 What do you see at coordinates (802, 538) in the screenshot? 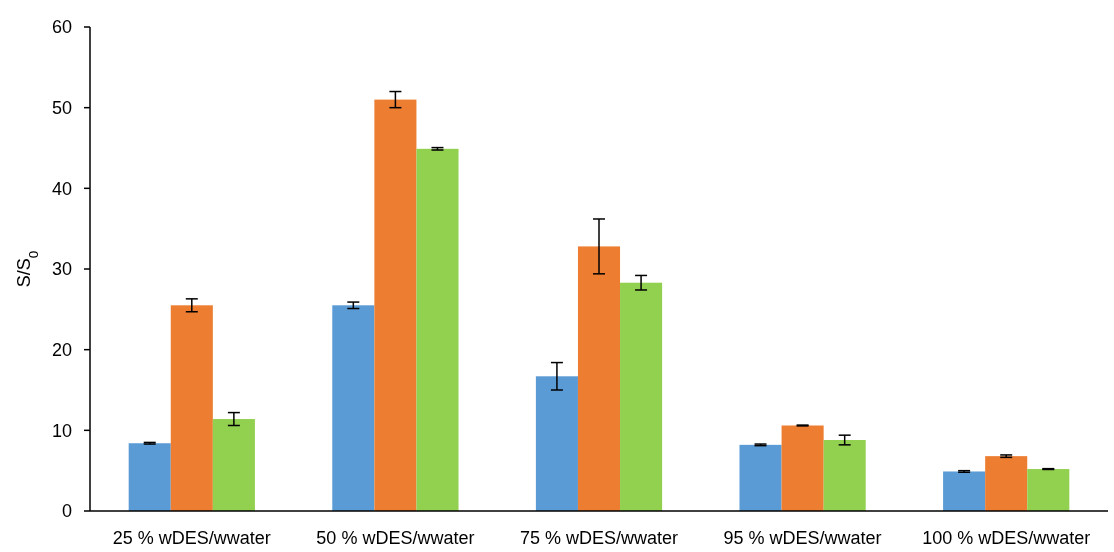
I see `x-tick-label: 95 % wDES/wwater` at bounding box center [802, 538].